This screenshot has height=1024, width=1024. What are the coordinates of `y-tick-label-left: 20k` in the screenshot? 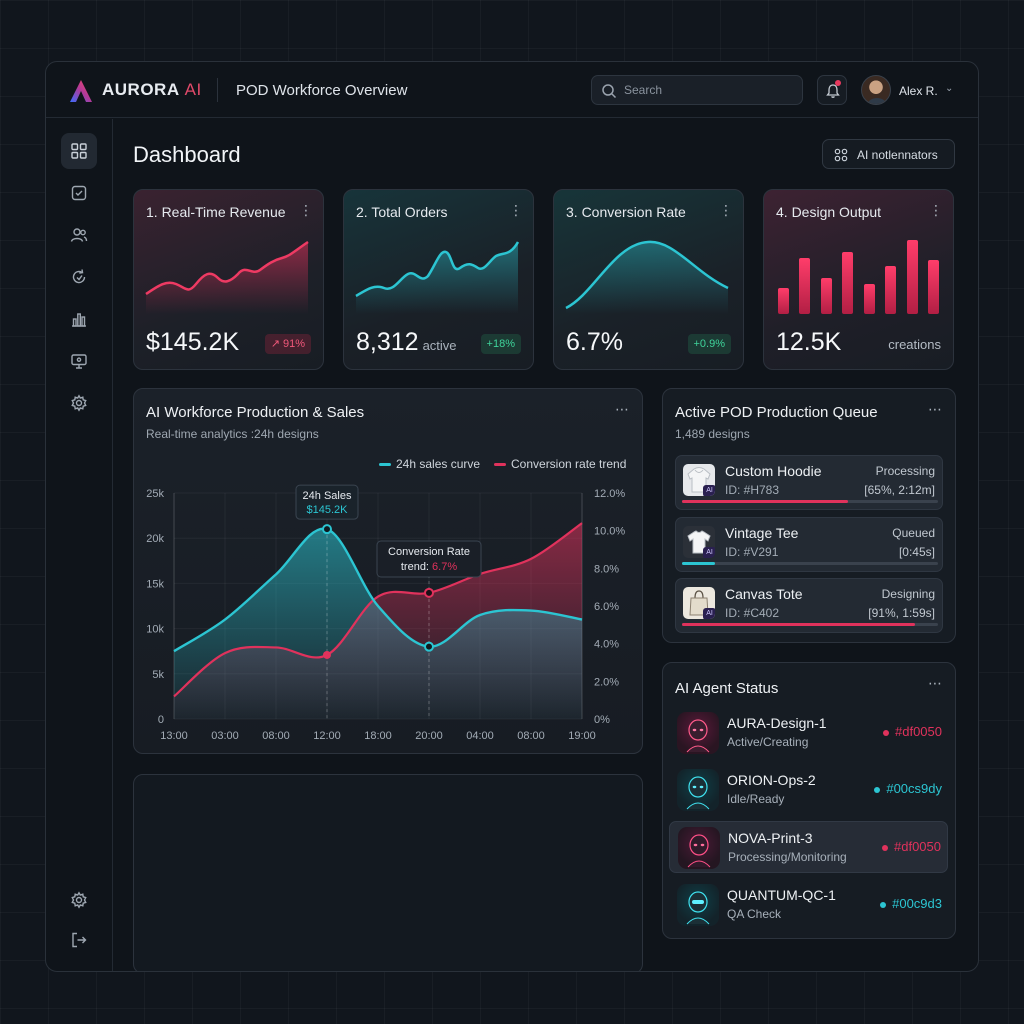 It's located at (155, 539).